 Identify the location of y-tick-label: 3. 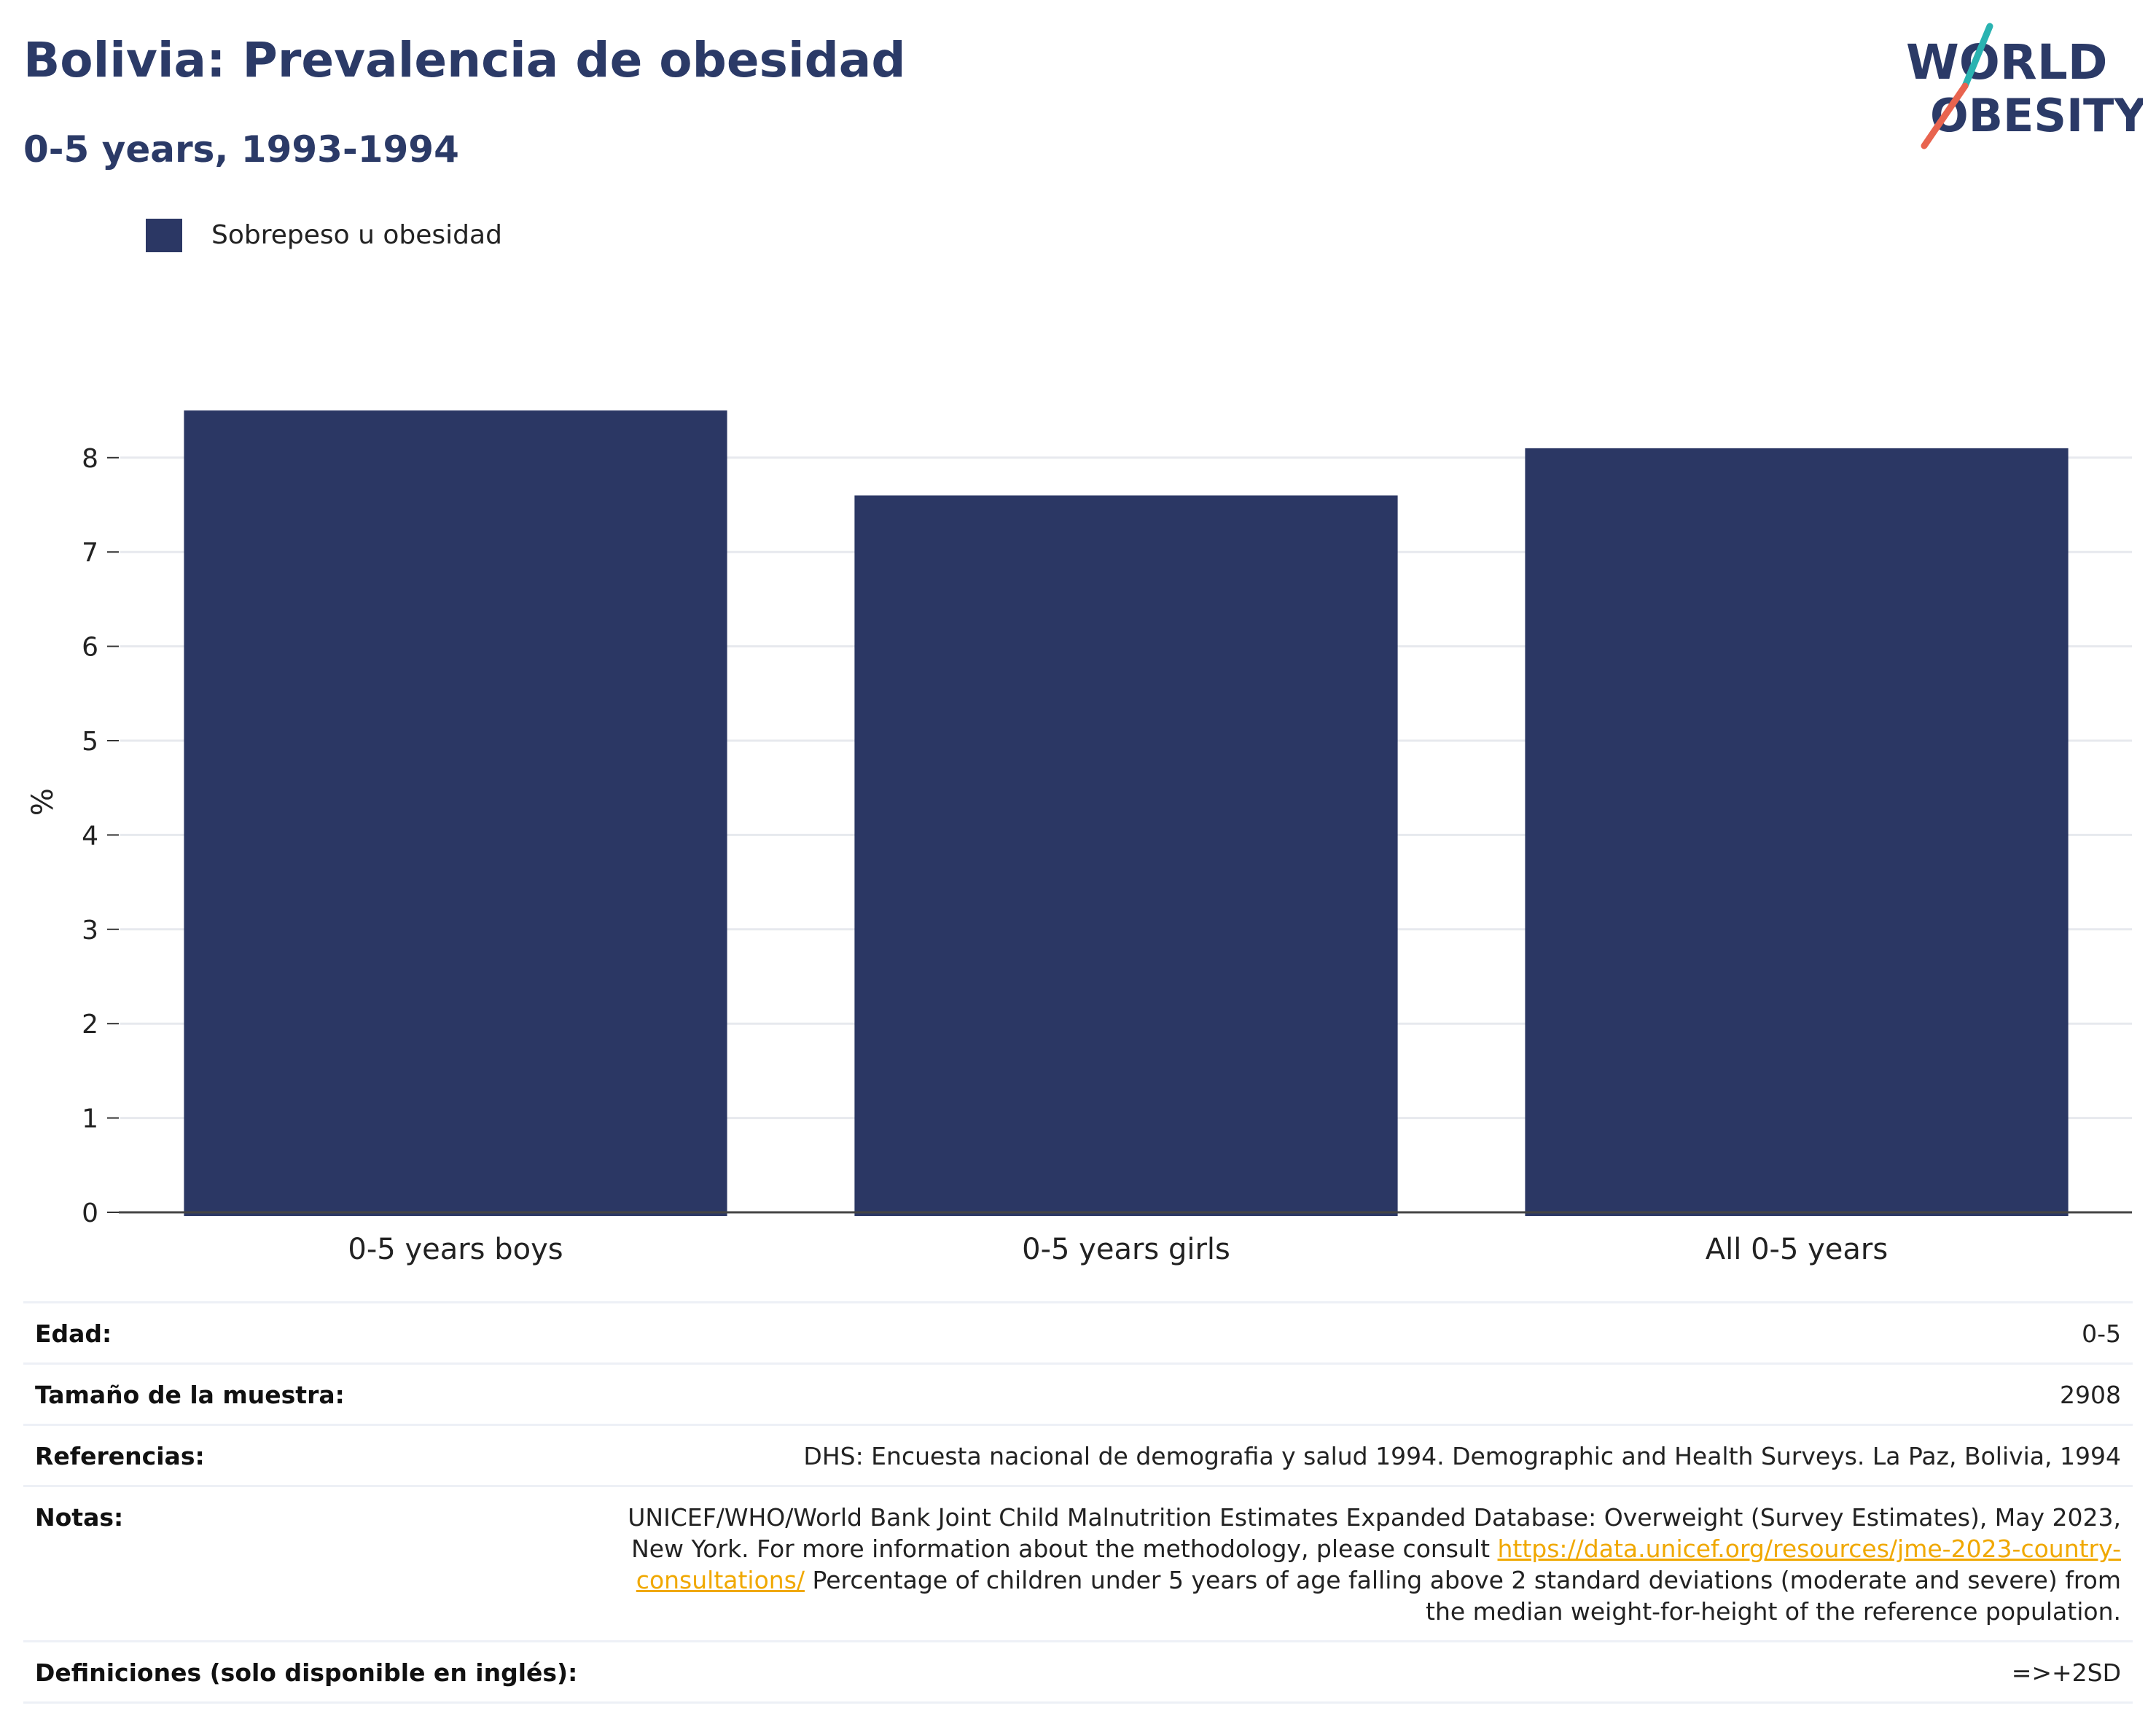
(90, 931).